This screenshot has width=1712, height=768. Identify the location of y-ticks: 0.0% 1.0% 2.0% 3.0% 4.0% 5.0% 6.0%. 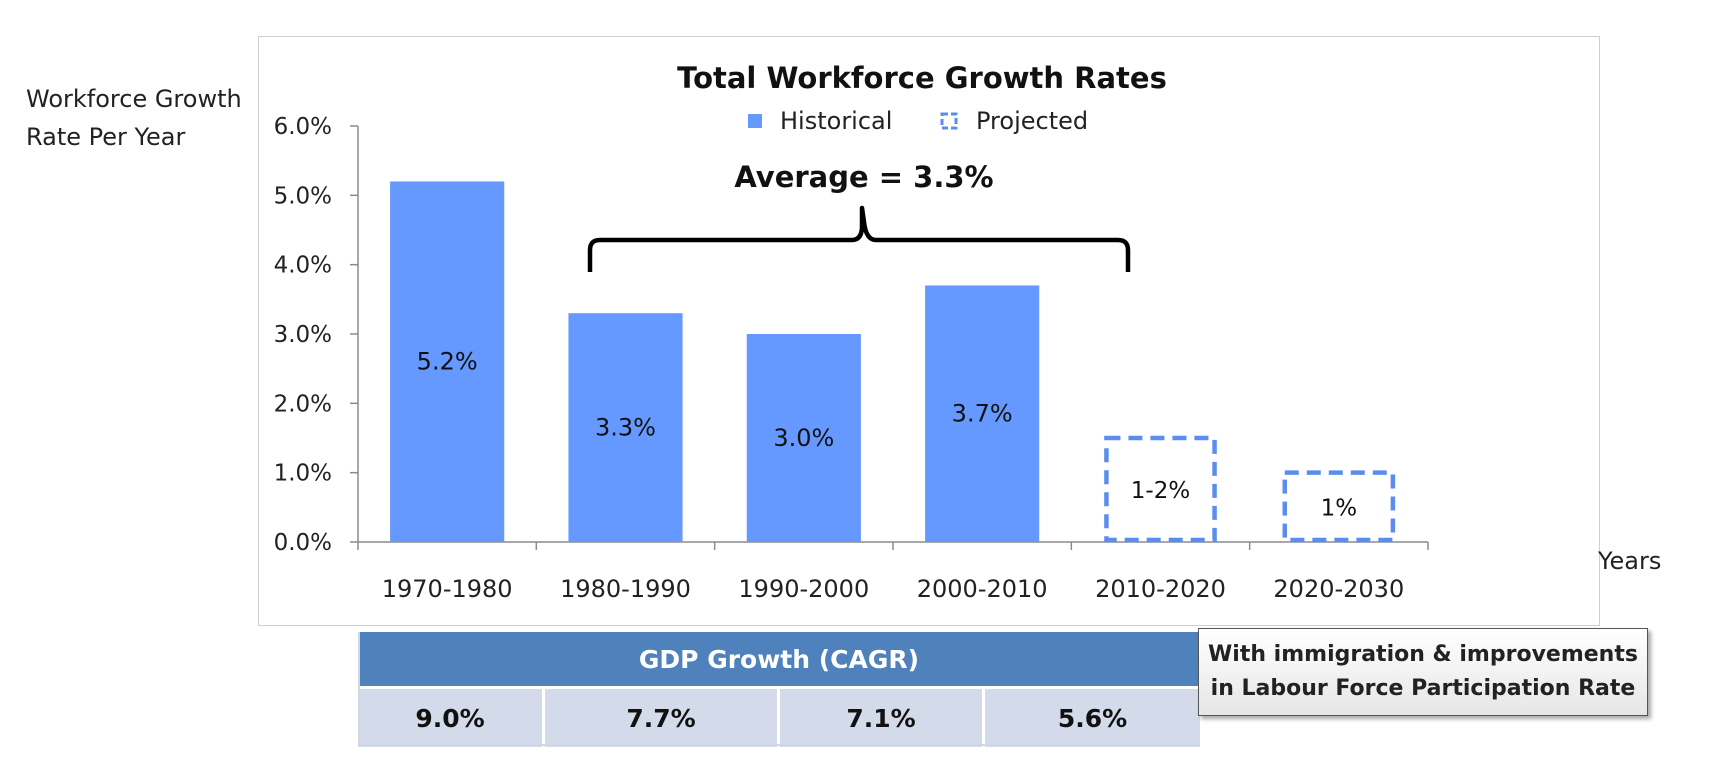
(316, 335).